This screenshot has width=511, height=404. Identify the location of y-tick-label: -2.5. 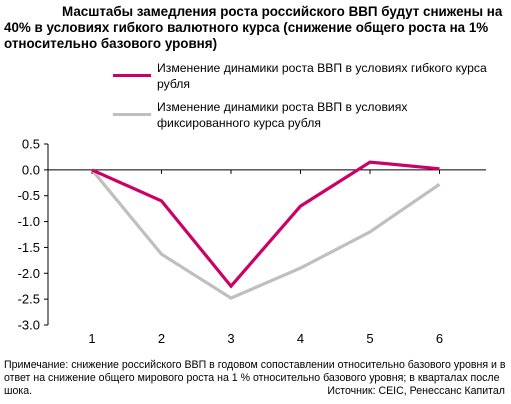
(29, 299).